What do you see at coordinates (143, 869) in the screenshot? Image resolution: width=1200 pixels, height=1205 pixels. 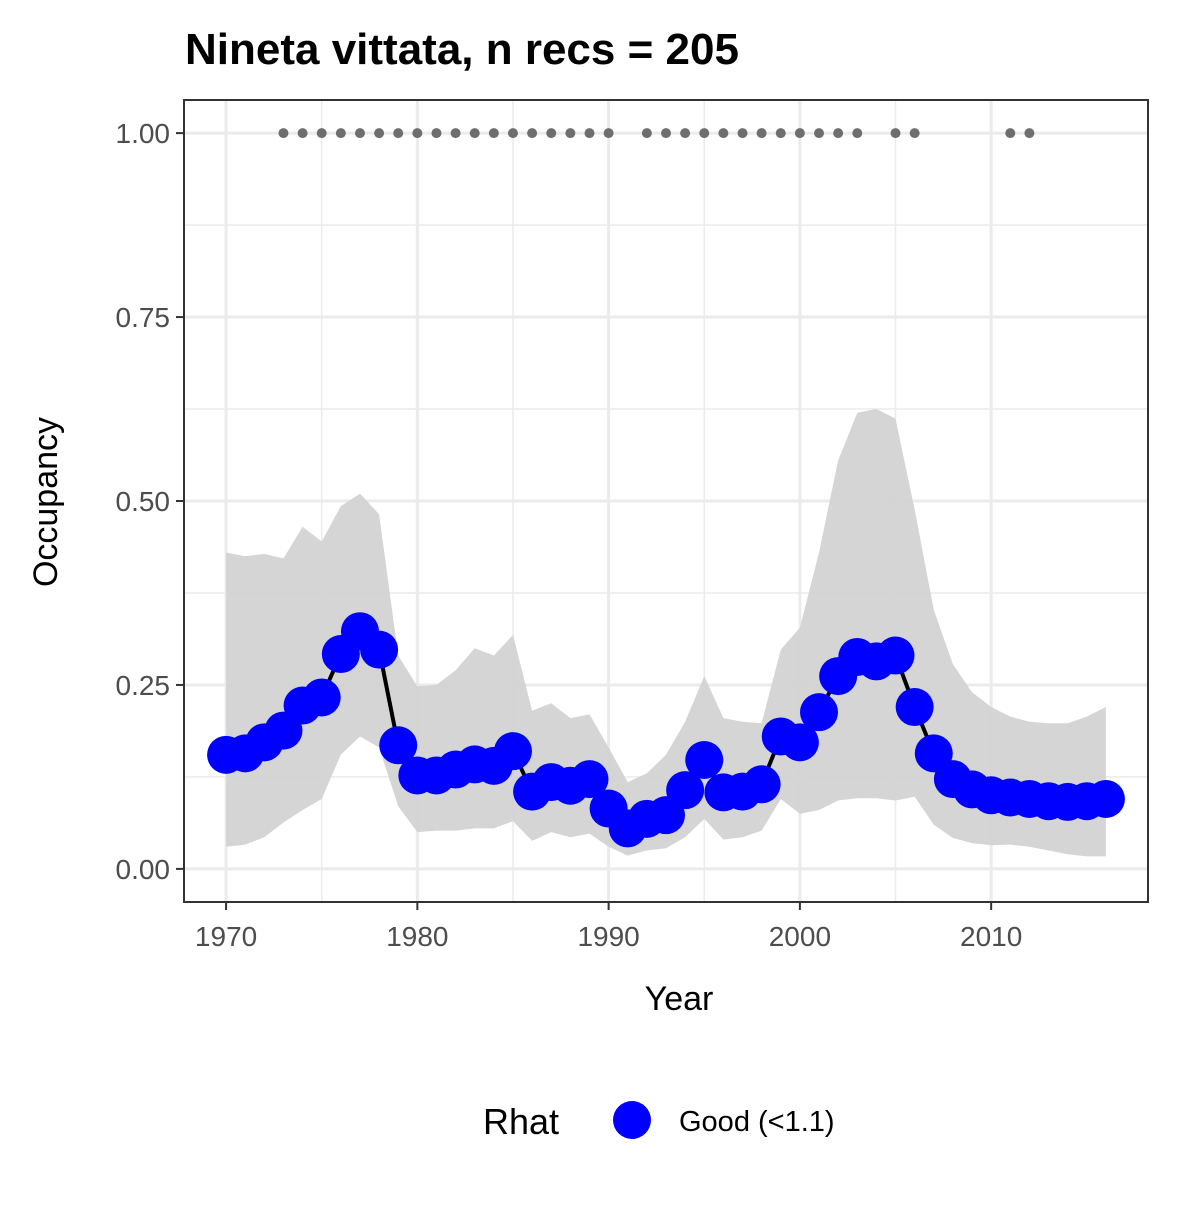 I see `y-tick-label: 0.00` at bounding box center [143, 869].